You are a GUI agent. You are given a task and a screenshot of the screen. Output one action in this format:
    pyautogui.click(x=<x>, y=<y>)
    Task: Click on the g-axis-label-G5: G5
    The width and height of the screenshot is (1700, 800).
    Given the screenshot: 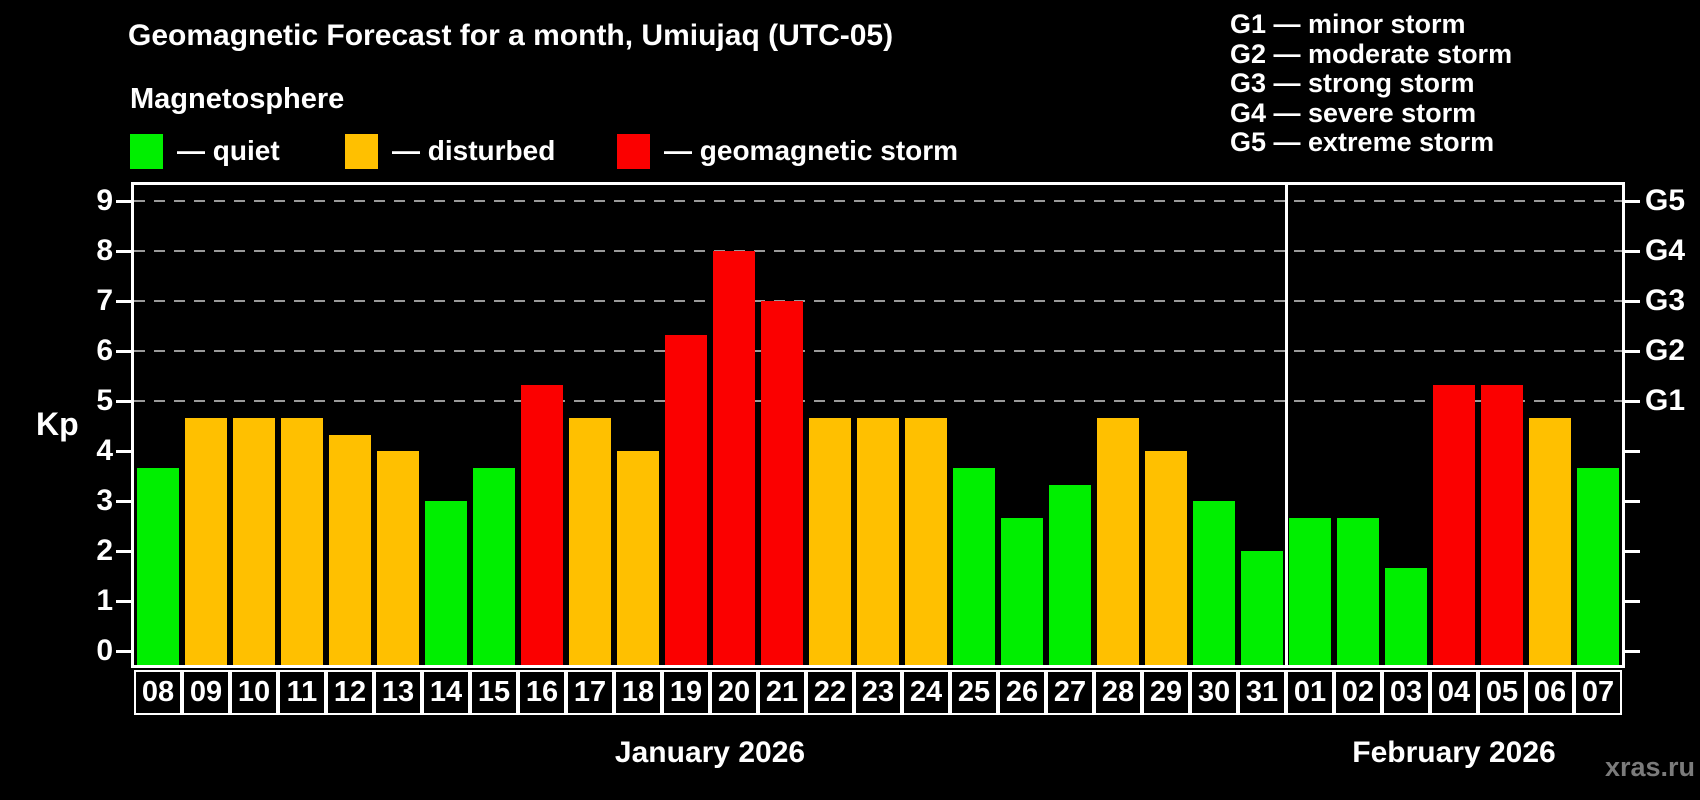 What is the action you would take?
    pyautogui.click(x=1665, y=200)
    